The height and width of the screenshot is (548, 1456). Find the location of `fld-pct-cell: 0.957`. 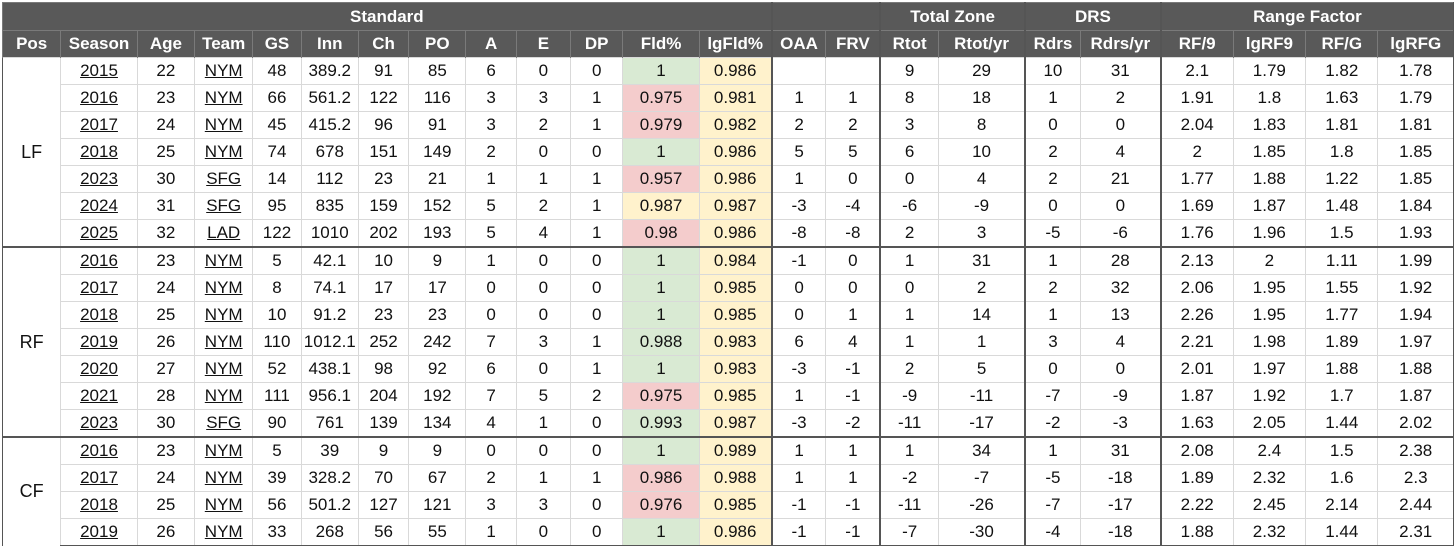

fld-pct-cell: 0.957 is located at coordinates (661, 179).